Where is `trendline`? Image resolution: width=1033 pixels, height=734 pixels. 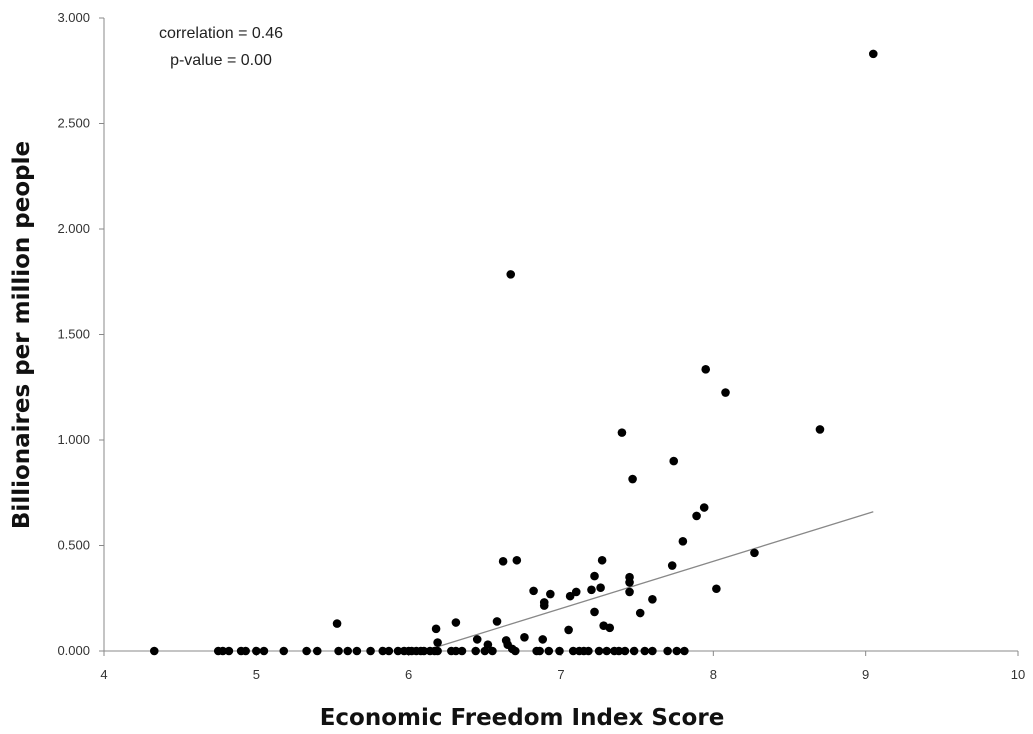
trendline is located at coordinates (648, 581).